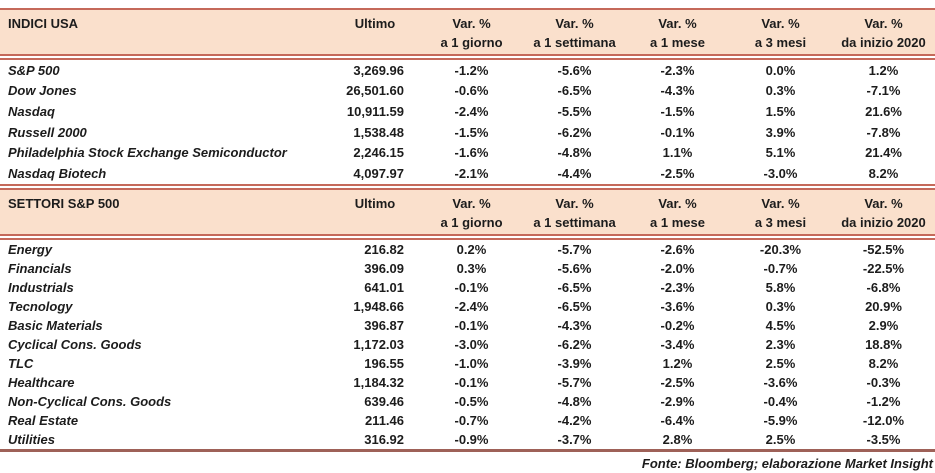 This screenshot has width=935, height=473. What do you see at coordinates (574, 249) in the screenshot?
I see `row-pct: -5.7%` at bounding box center [574, 249].